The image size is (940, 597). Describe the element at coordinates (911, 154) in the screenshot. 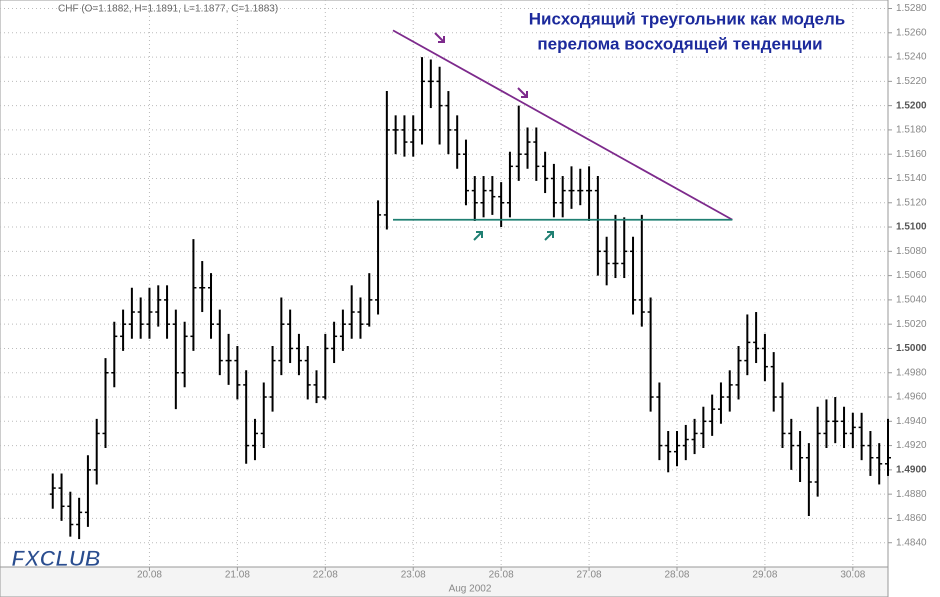

I see `y-tick-label: 1.5160` at that location.